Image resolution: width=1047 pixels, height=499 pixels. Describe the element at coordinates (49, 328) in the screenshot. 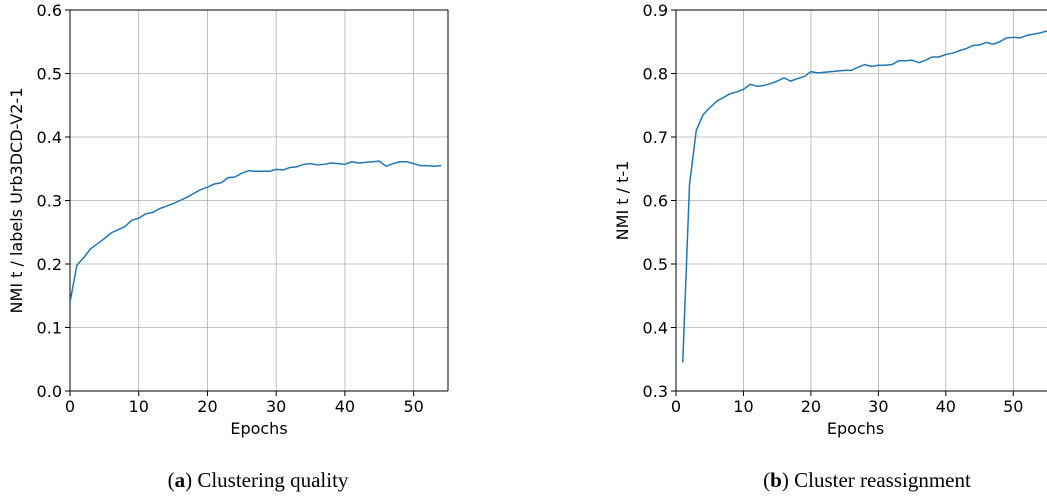

I see `y-tick-label: 0.1` at that location.